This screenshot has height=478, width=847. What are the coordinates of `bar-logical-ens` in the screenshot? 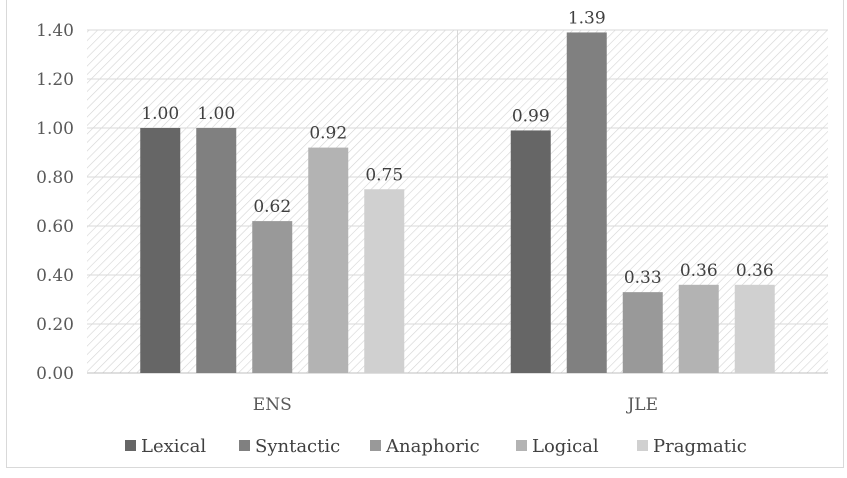 It's located at (328, 260).